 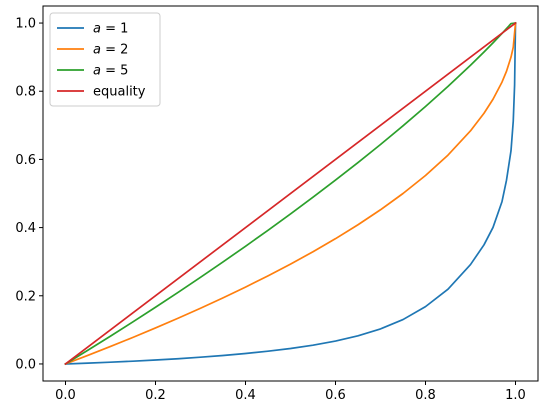 I want to click on legend-label-1: a = 1, so click(x=110, y=29).